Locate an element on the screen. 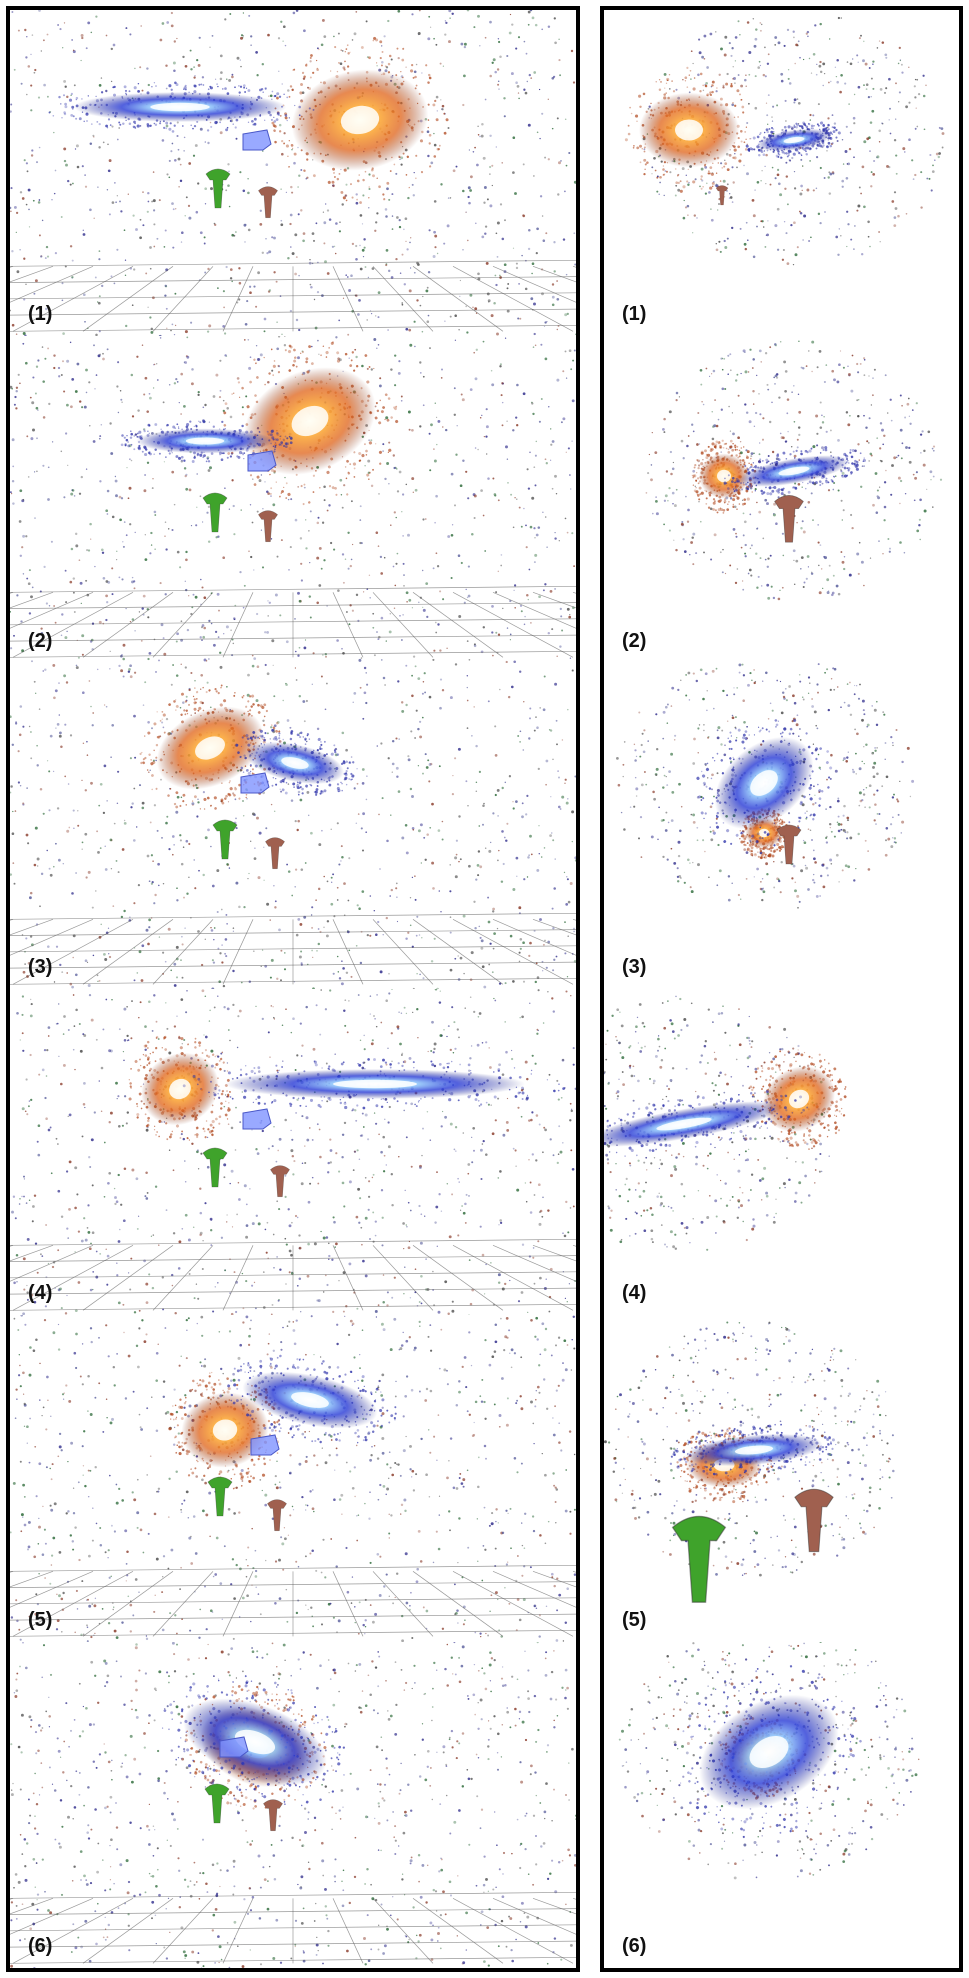 This screenshot has height=1978, width=969. right-panel-4: (4) is located at coordinates (781, 1152).